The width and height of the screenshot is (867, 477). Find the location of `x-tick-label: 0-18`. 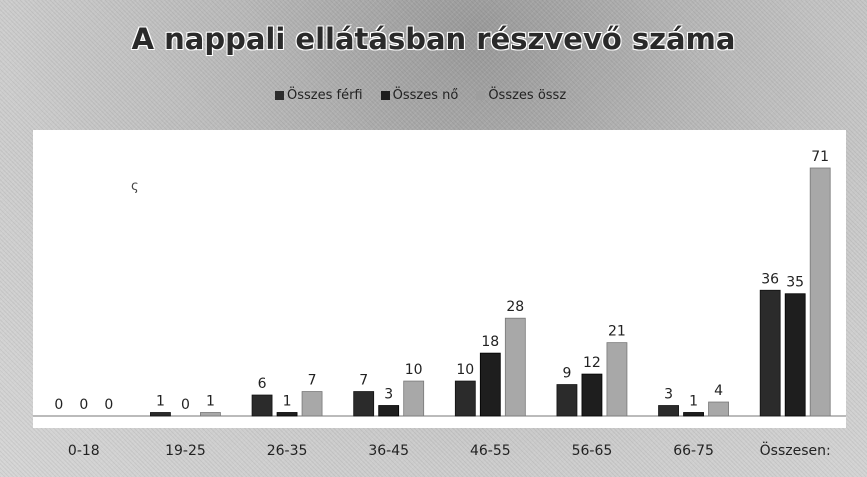

x-tick-label: 0-18 is located at coordinates (84, 451).